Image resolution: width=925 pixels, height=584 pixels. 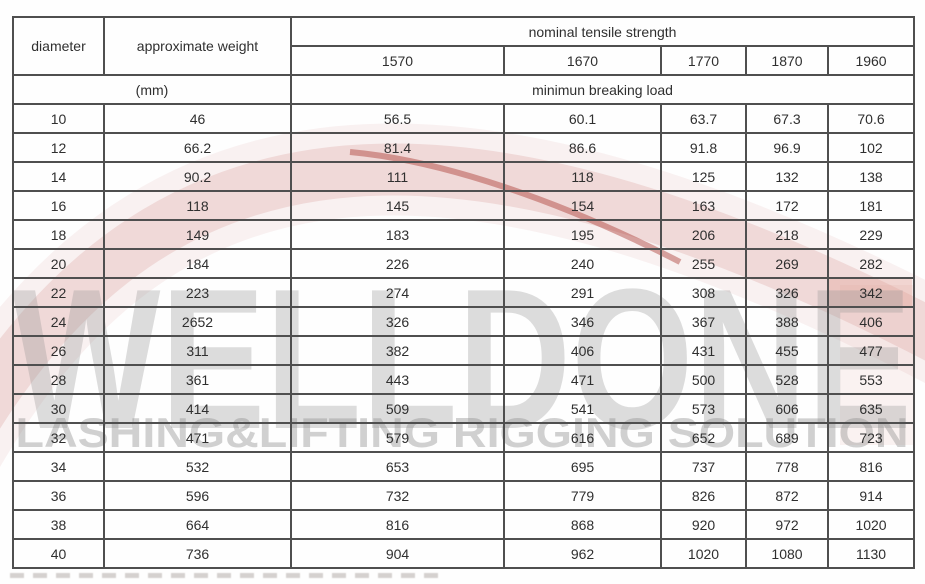 I want to click on cell-load-1670: 291, so click(x=582, y=292).